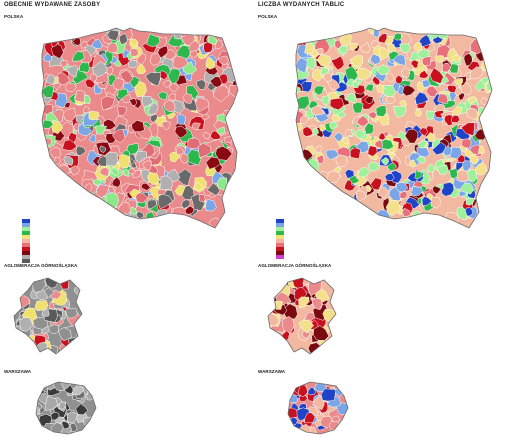  What do you see at coordinates (66, 408) in the screenshot?
I see `left-warsaw-map` at bounding box center [66, 408].